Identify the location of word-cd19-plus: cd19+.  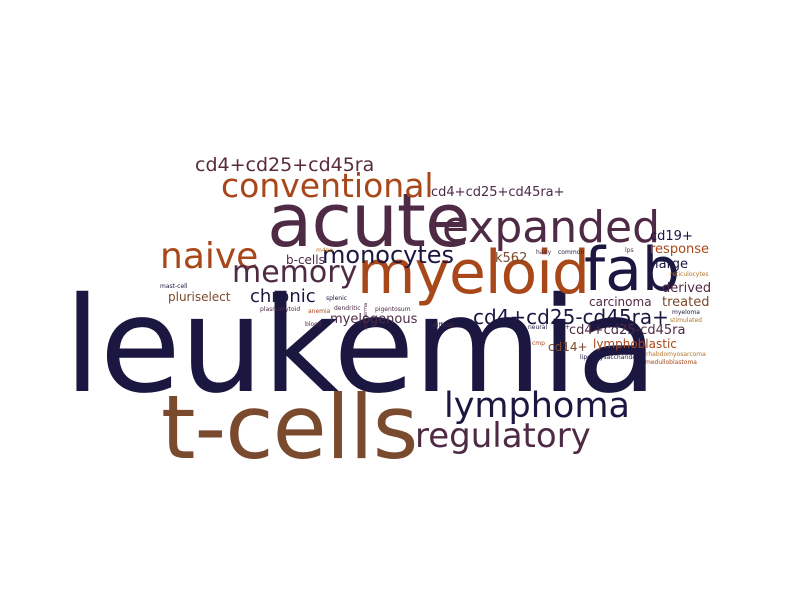
(671, 236).